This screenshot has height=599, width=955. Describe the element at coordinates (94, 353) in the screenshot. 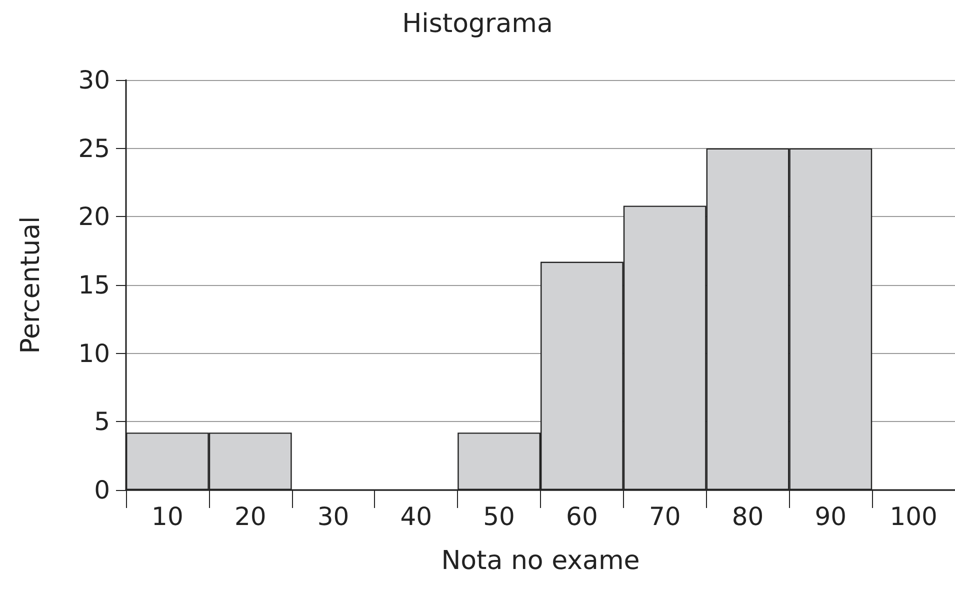

I see `y-tick-label: 10` at that location.